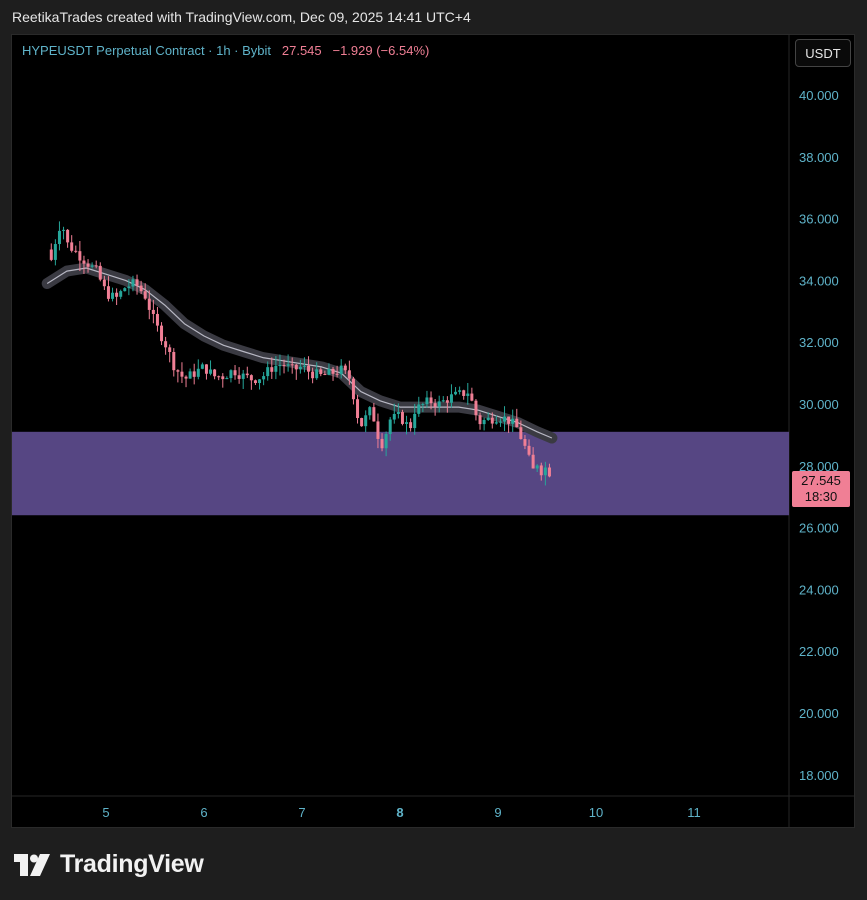 The width and height of the screenshot is (867, 900). What do you see at coordinates (132, 864) in the screenshot?
I see `tradingview-wordmark: TradingView` at bounding box center [132, 864].